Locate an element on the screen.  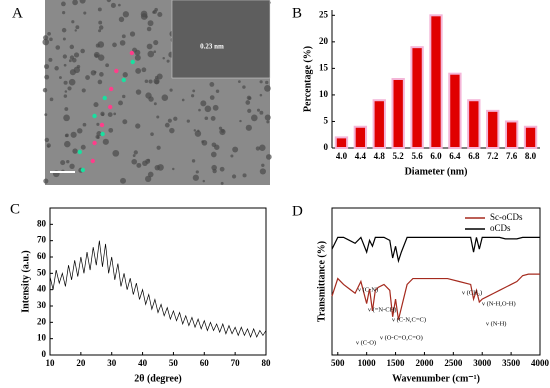
hrtem-inset is located at coordinates (221, 39).